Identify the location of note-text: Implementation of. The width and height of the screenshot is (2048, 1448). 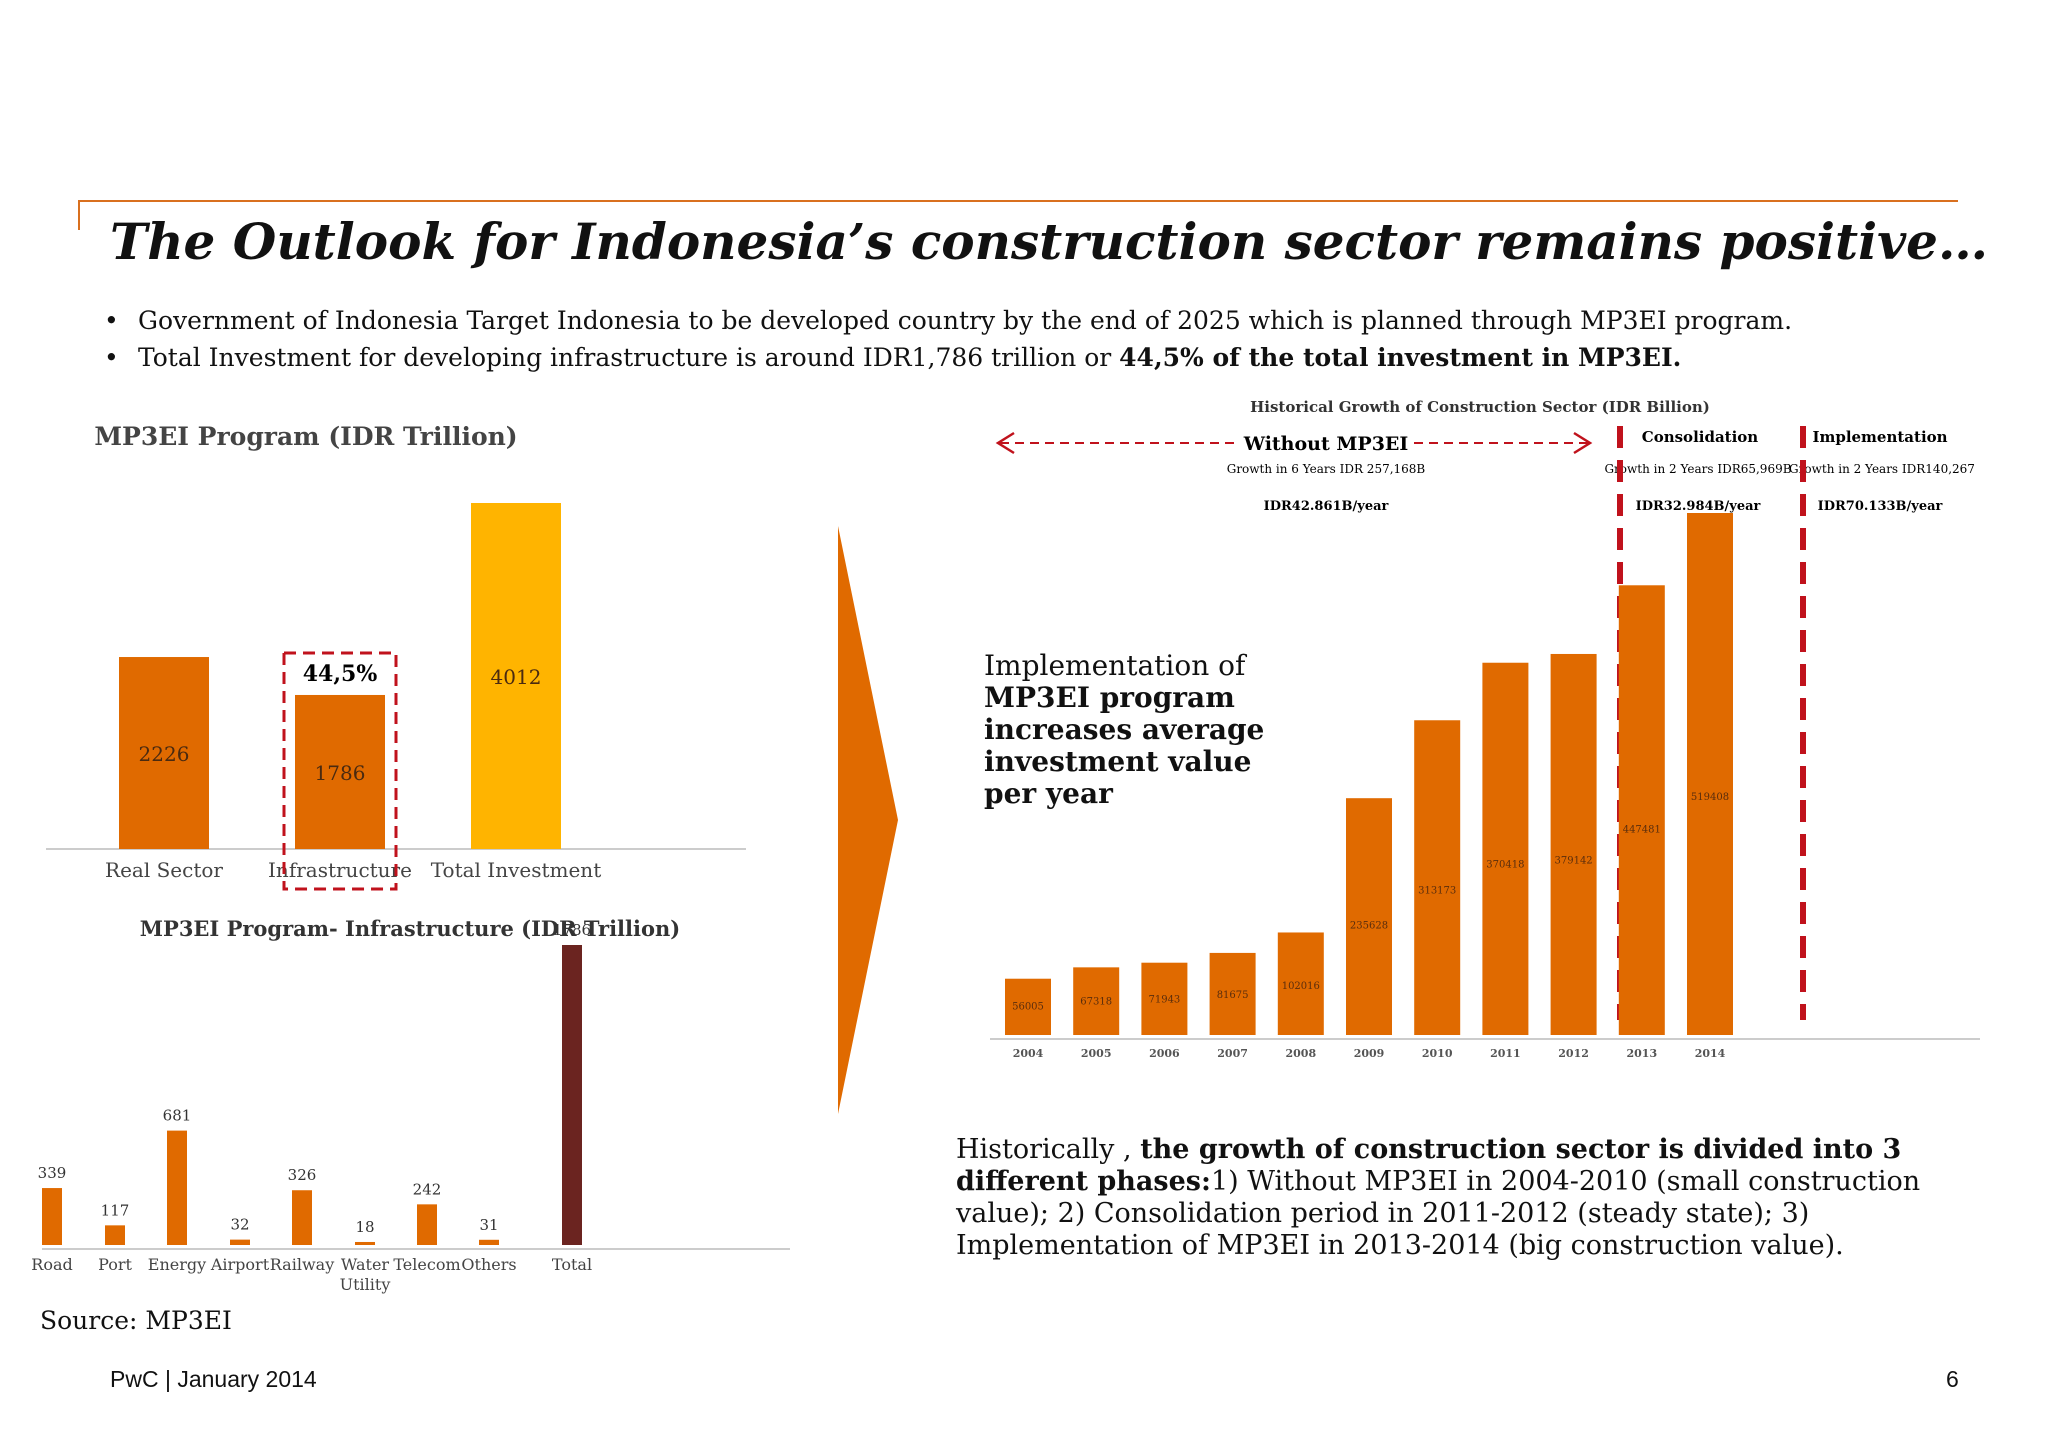
(1115, 665).